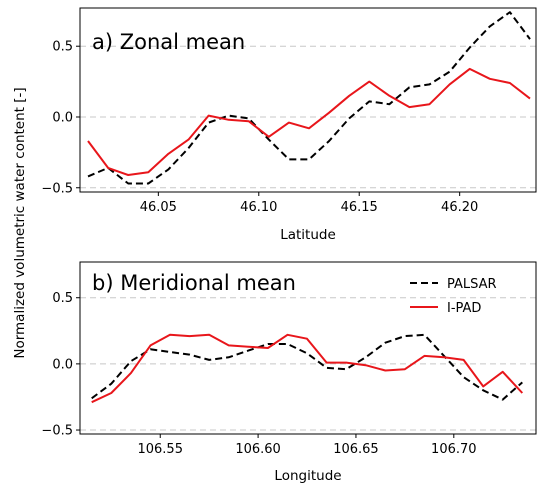 The width and height of the screenshot is (550, 497). I want to click on legend: PALSAR I-PAD, so click(453, 296).